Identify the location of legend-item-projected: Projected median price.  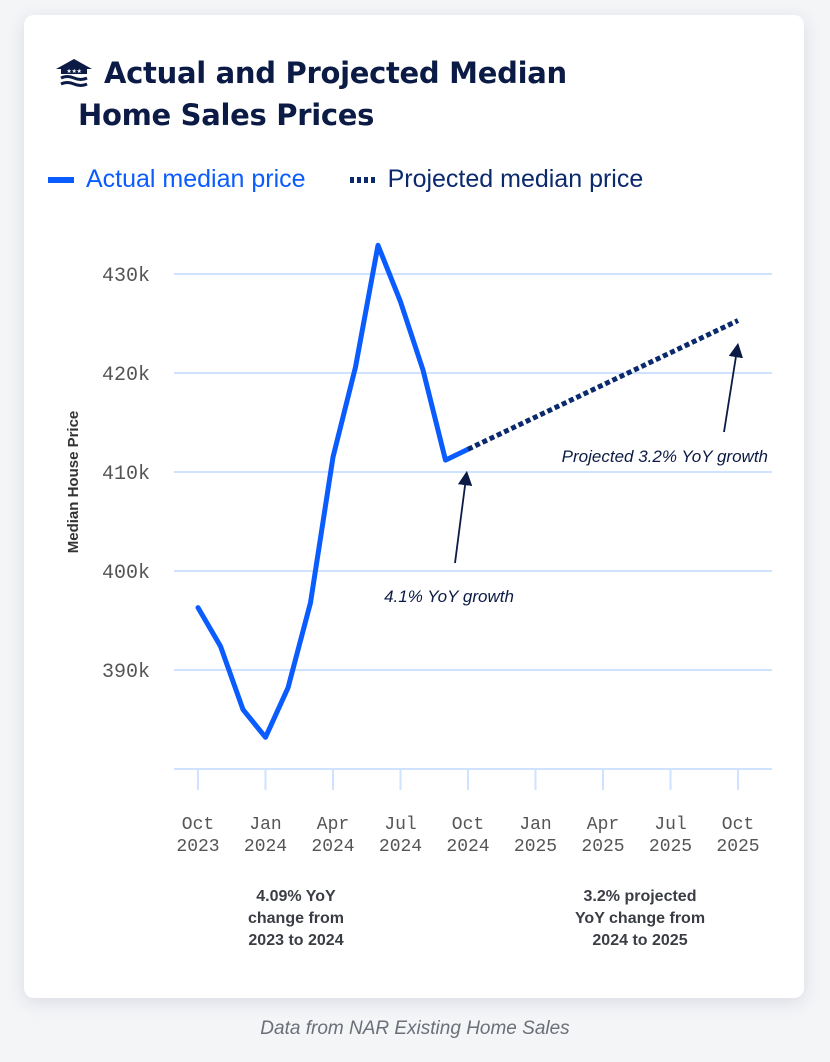
(496, 179).